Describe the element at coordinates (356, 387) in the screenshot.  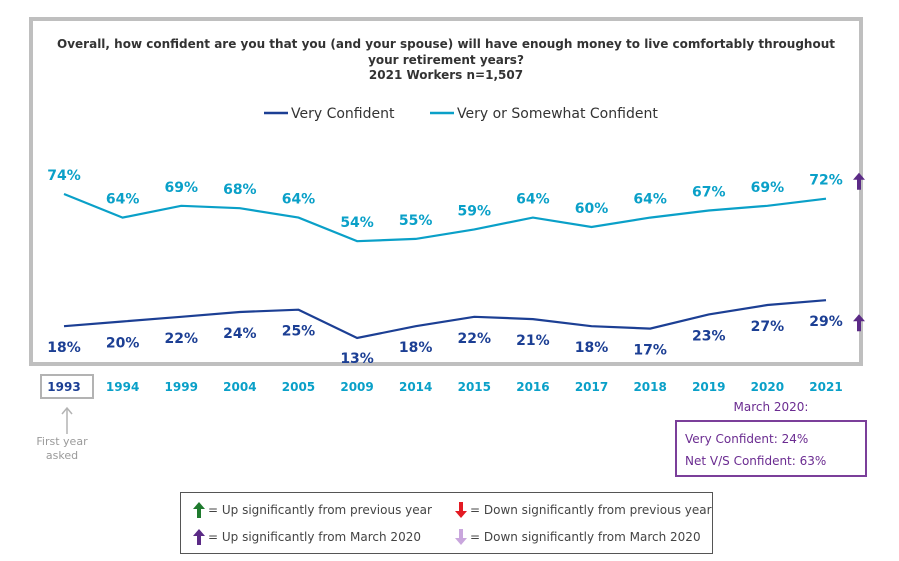
I see `x-tick-2009: 2009` at that location.